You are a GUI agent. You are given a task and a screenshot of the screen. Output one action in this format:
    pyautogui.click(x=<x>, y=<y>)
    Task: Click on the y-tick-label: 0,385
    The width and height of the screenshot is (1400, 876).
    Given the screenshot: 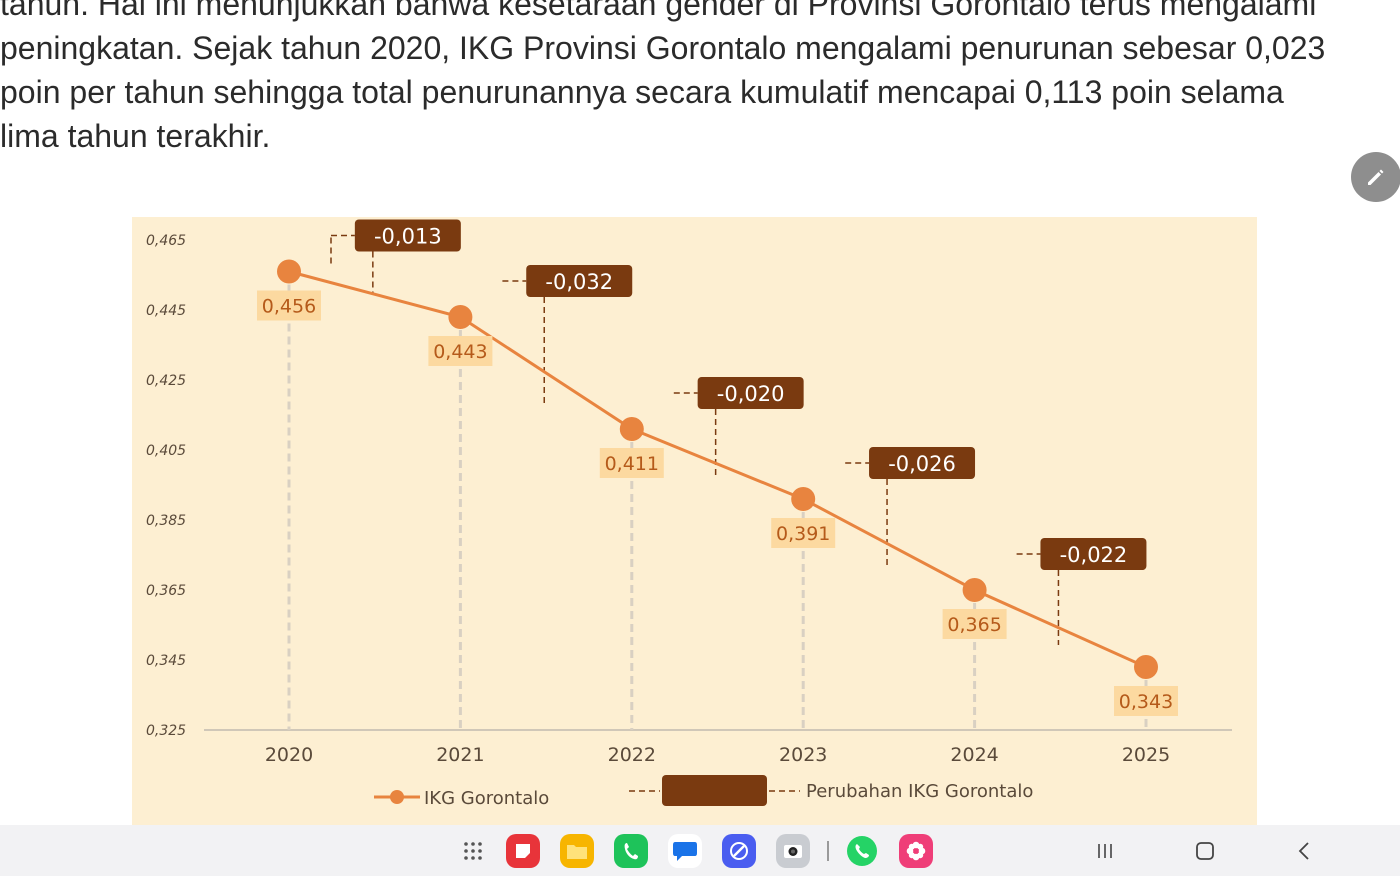 What is the action you would take?
    pyautogui.click(x=166, y=521)
    